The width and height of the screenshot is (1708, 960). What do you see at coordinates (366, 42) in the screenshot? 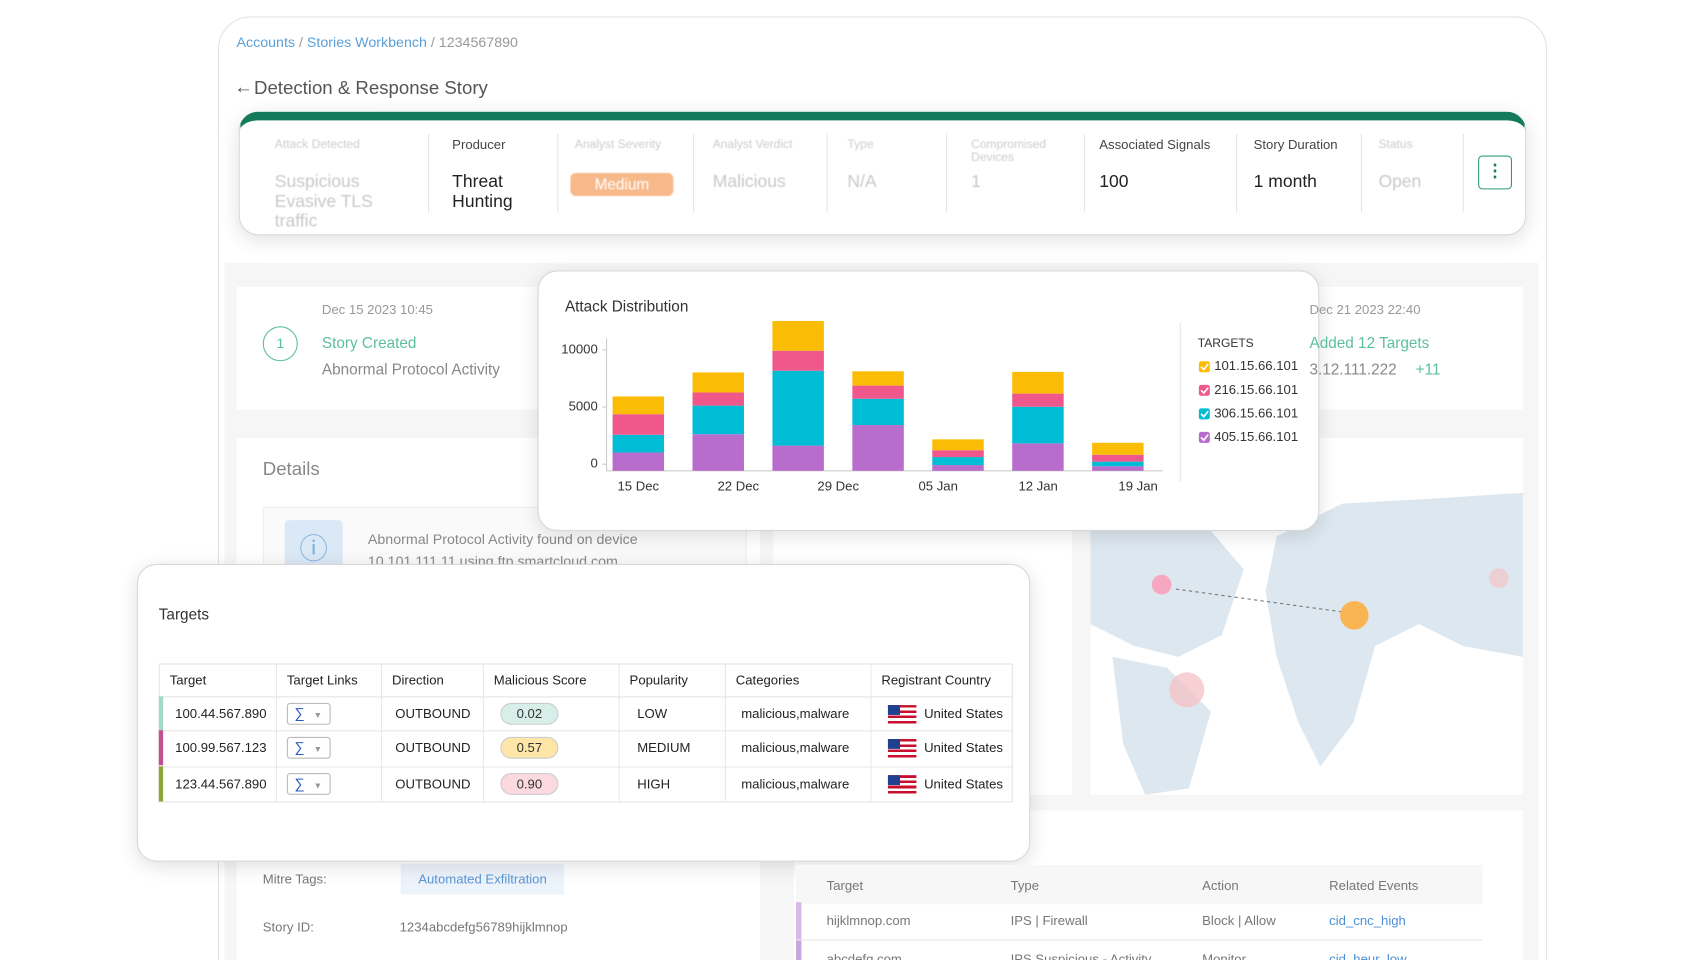
I see `breadcrumb-item: Stories Workbench` at bounding box center [366, 42].